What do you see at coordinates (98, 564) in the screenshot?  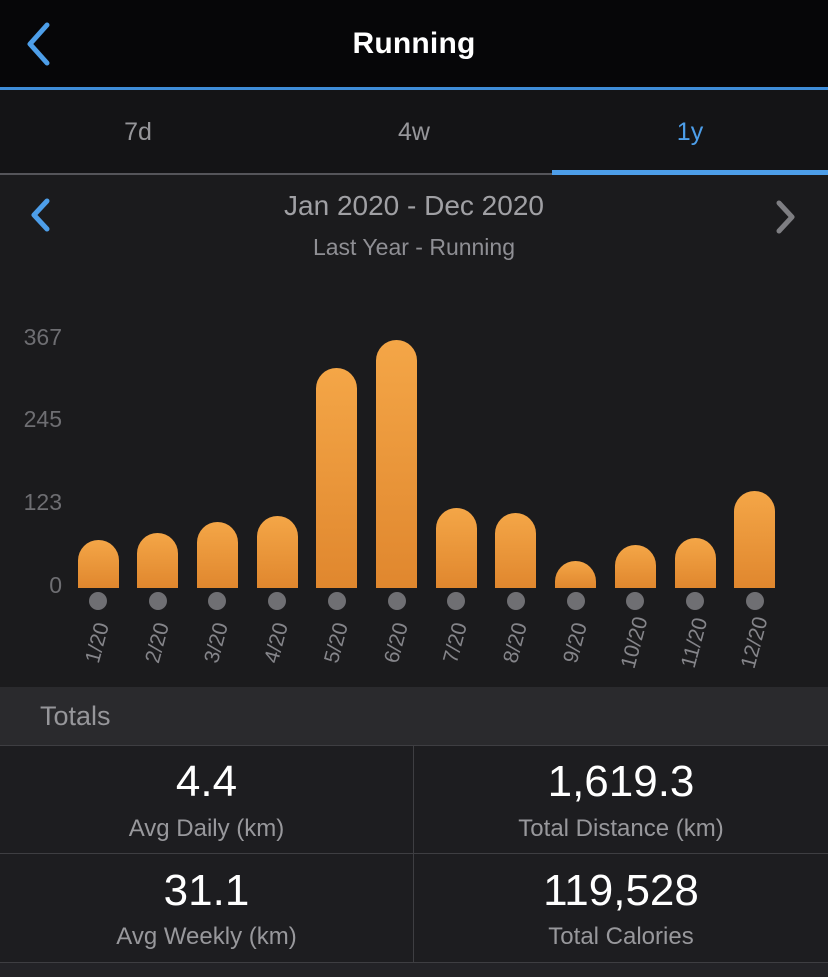 I see `bar-1/20` at bounding box center [98, 564].